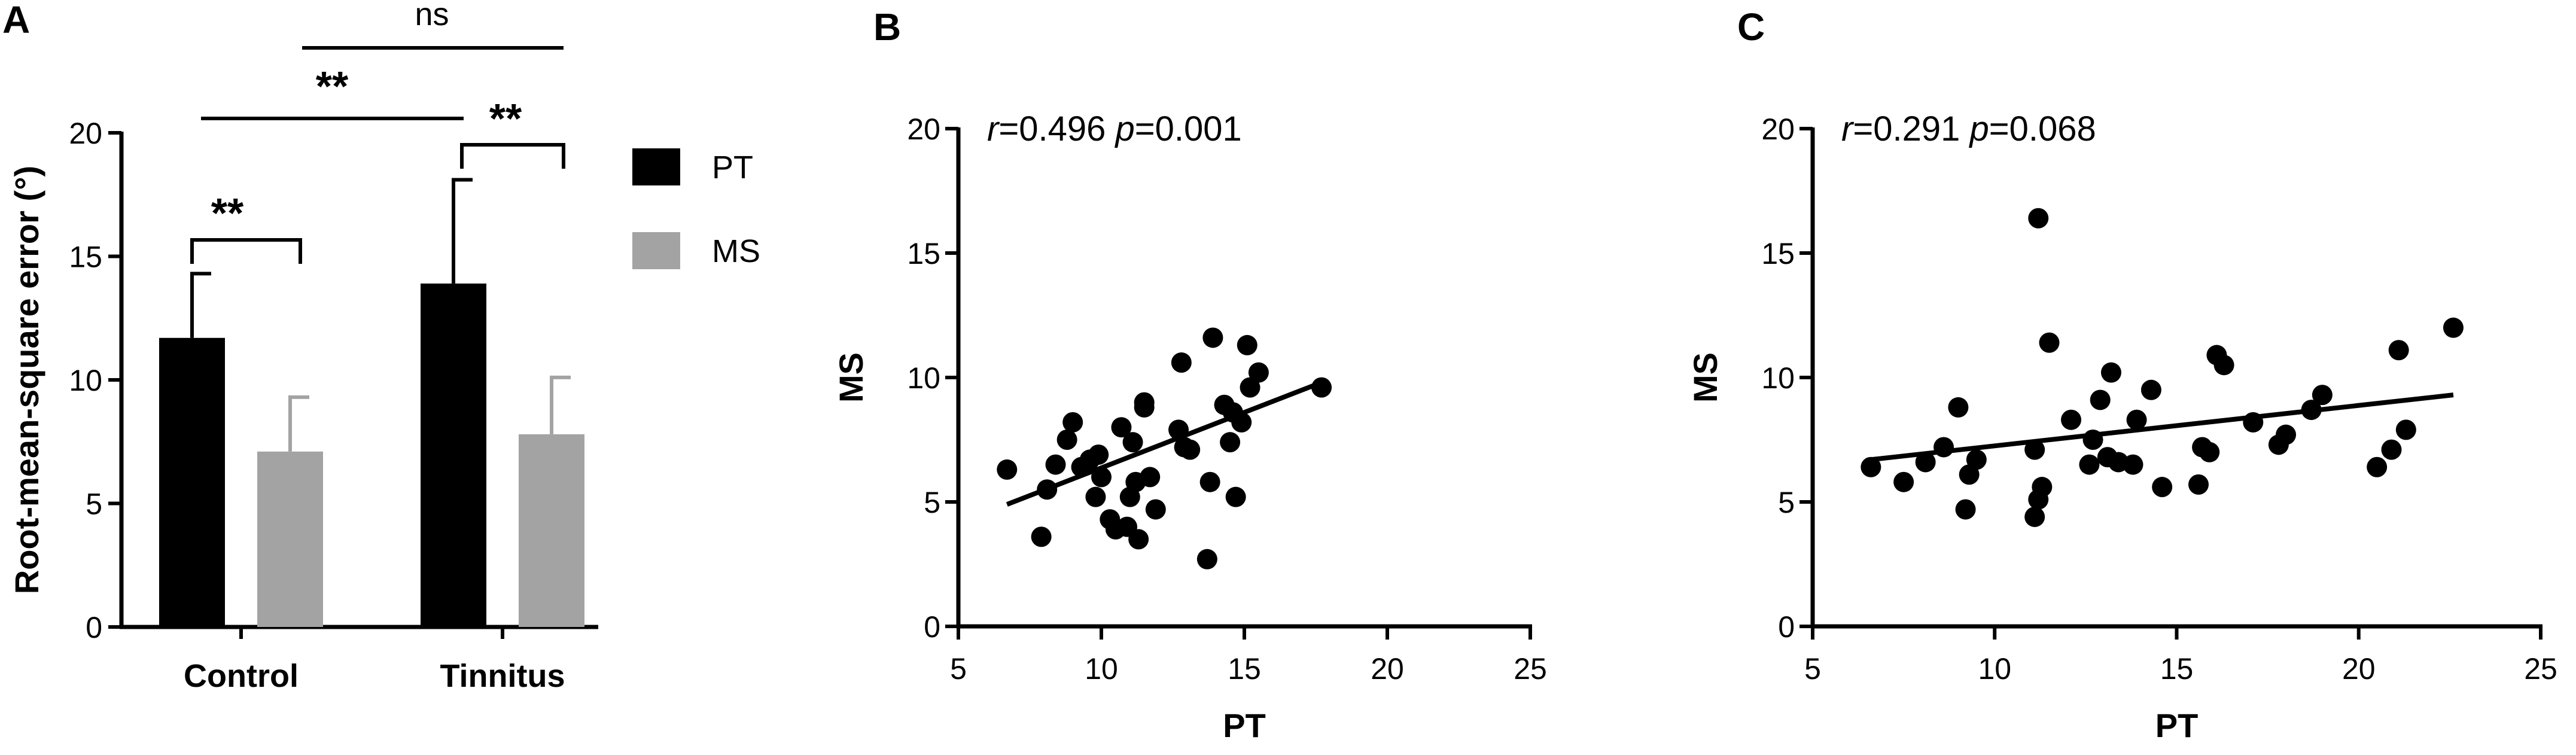 The image size is (2576, 755). I want to click on significance-label: ns, so click(432, 16).